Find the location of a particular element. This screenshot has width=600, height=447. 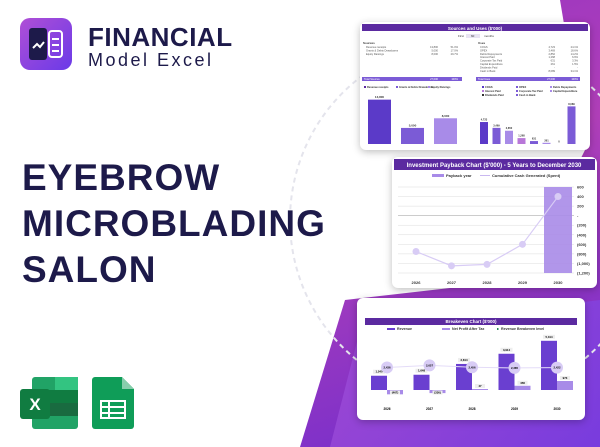

source-pct: 51.0% is located at coordinates (455, 47).